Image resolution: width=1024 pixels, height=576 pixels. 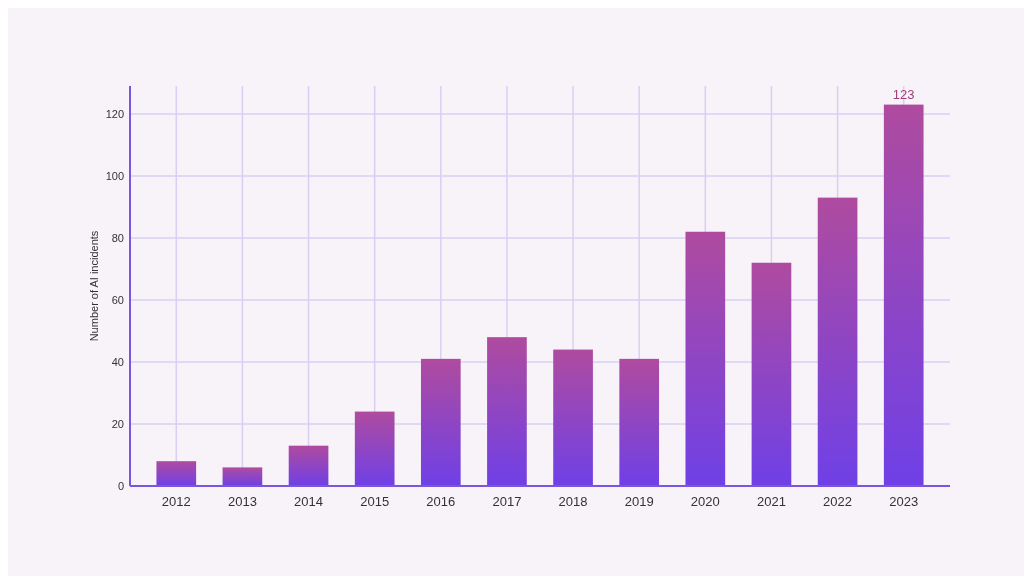 I want to click on x-tick-label: 2014, so click(x=309, y=501).